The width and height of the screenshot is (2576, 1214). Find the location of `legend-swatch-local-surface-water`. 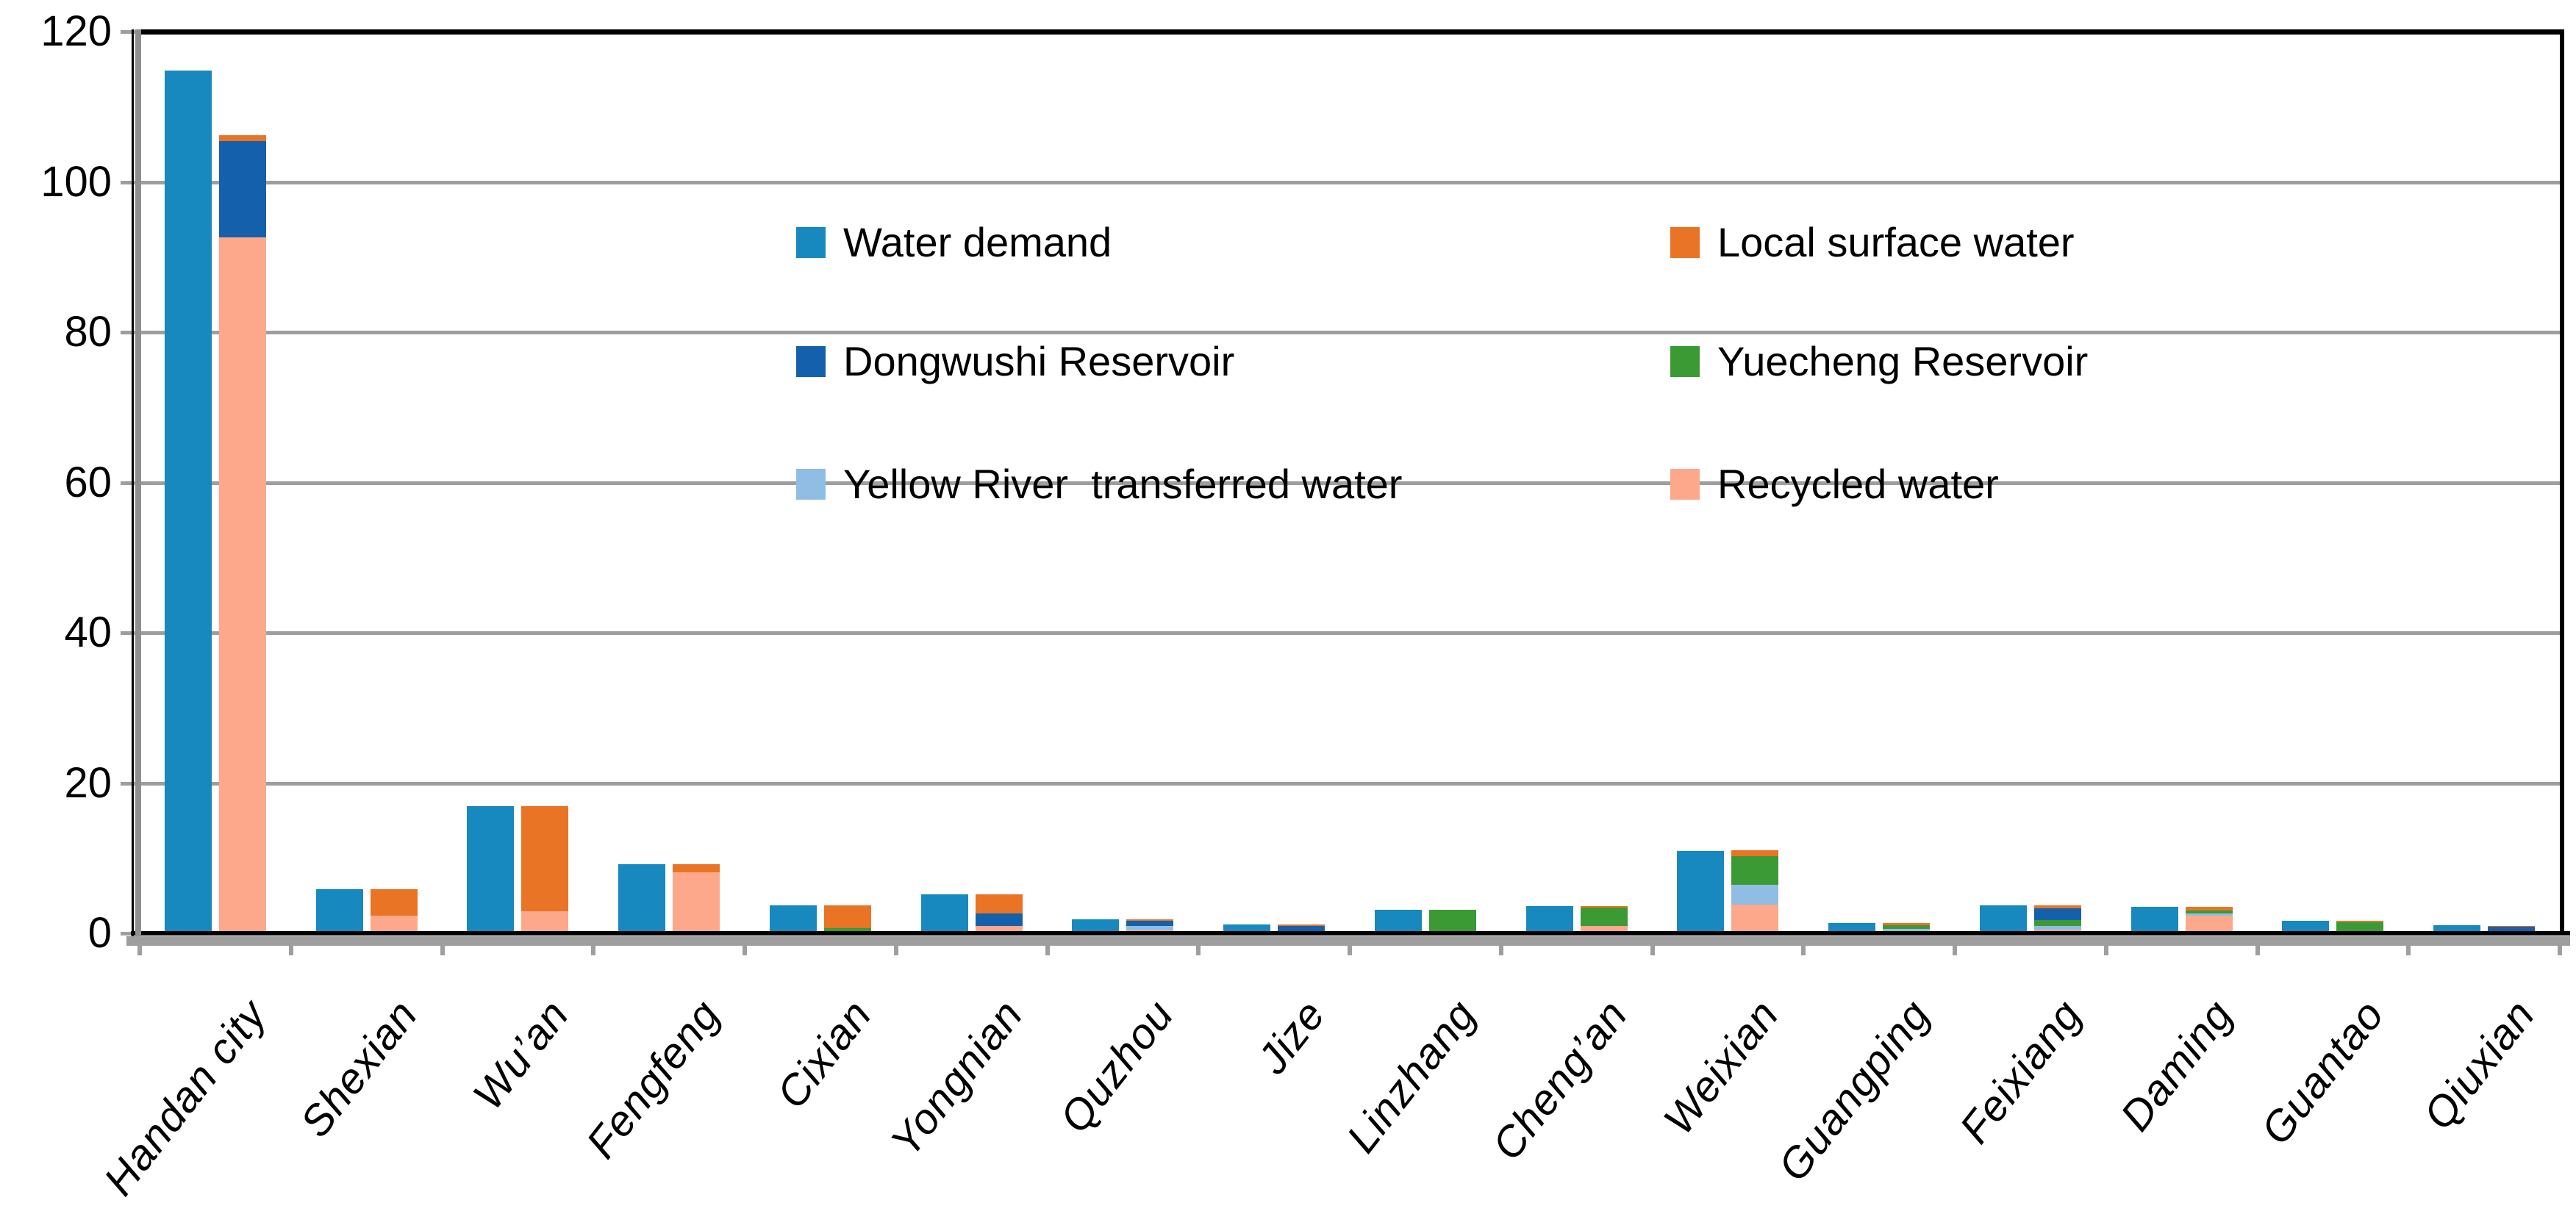

legend-swatch-local-surface-water is located at coordinates (1685, 242).